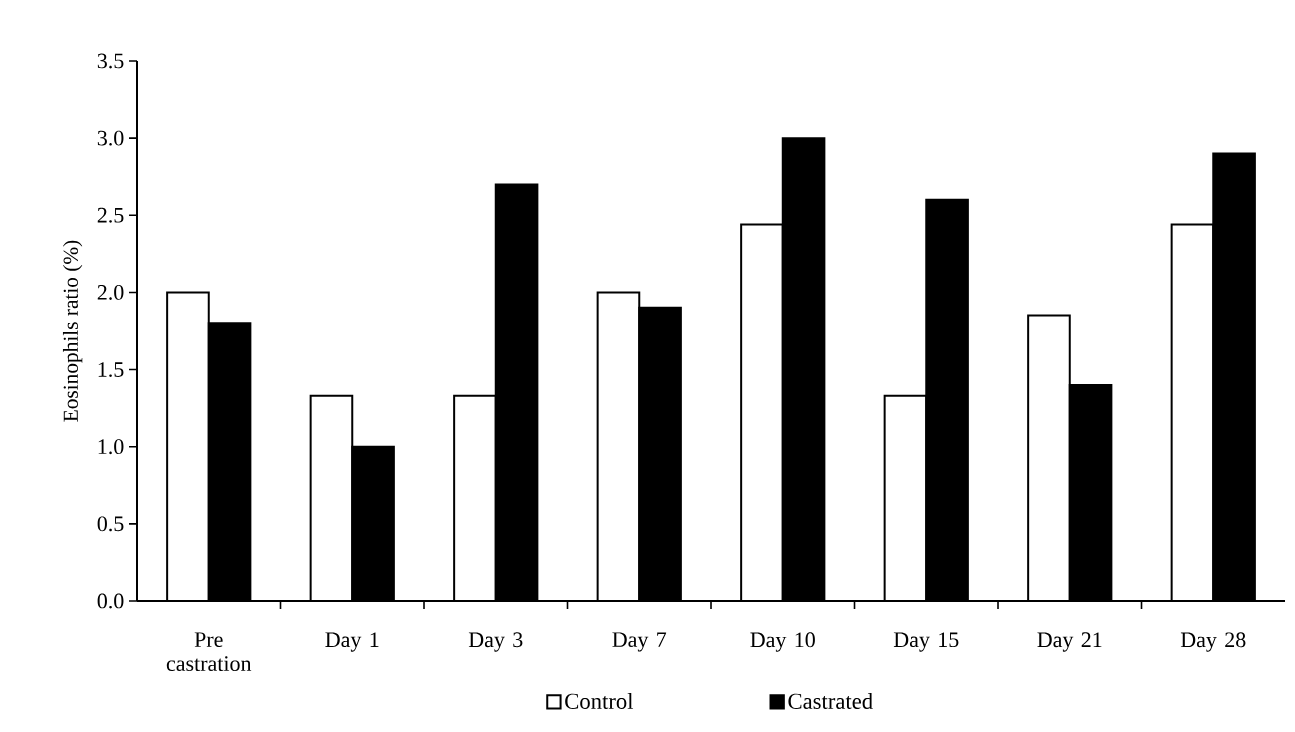 The height and width of the screenshot is (732, 1295). What do you see at coordinates (110, 601) in the screenshot?
I see `y-tick-label: 0.0` at bounding box center [110, 601].